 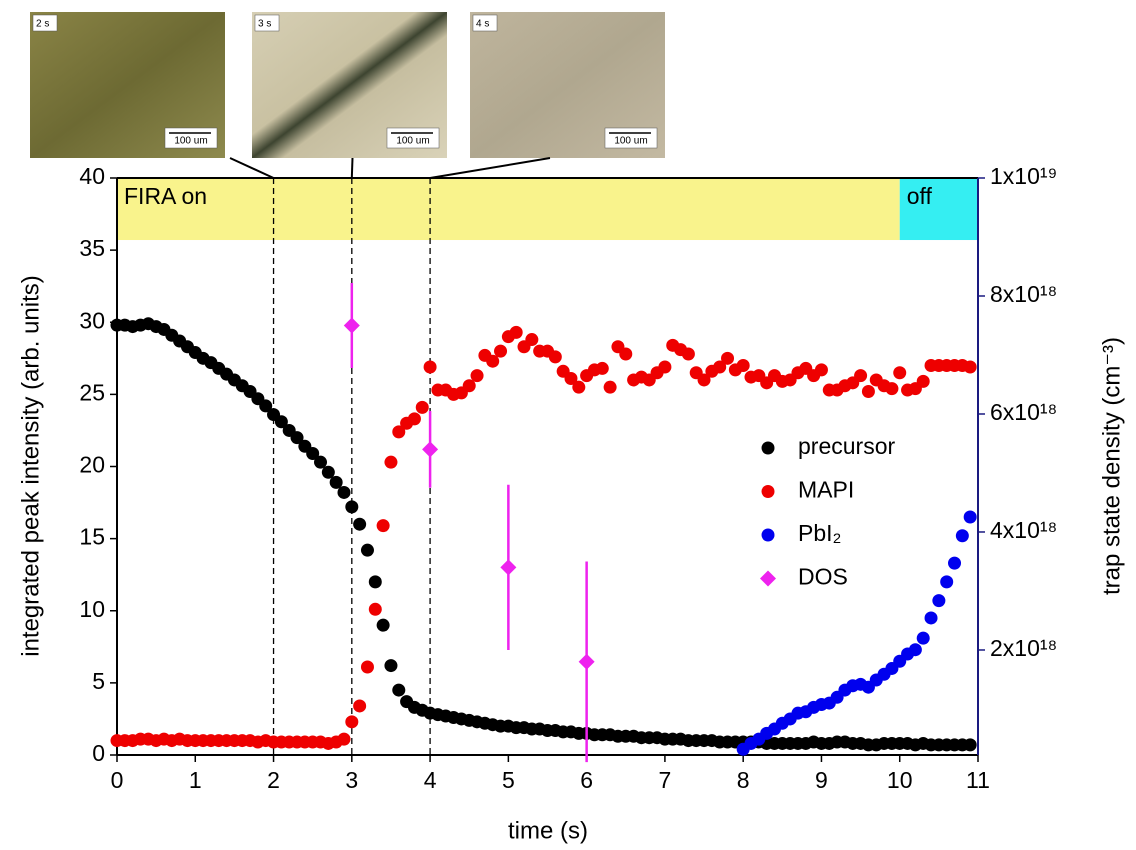 I want to click on x-tick-label: 3, so click(x=351, y=780).